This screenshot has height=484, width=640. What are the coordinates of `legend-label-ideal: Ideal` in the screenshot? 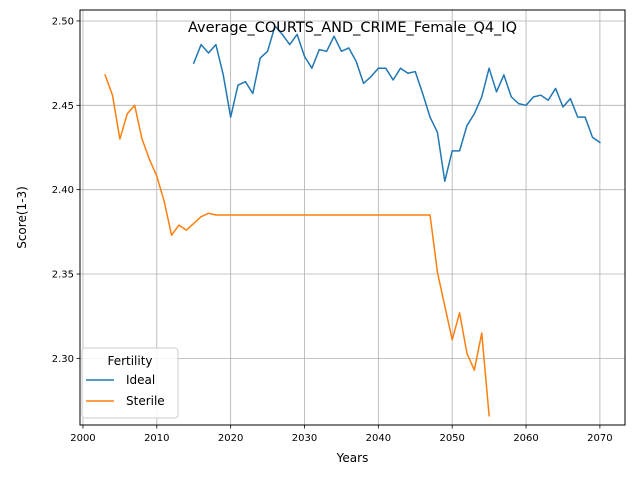 It's located at (140, 380).